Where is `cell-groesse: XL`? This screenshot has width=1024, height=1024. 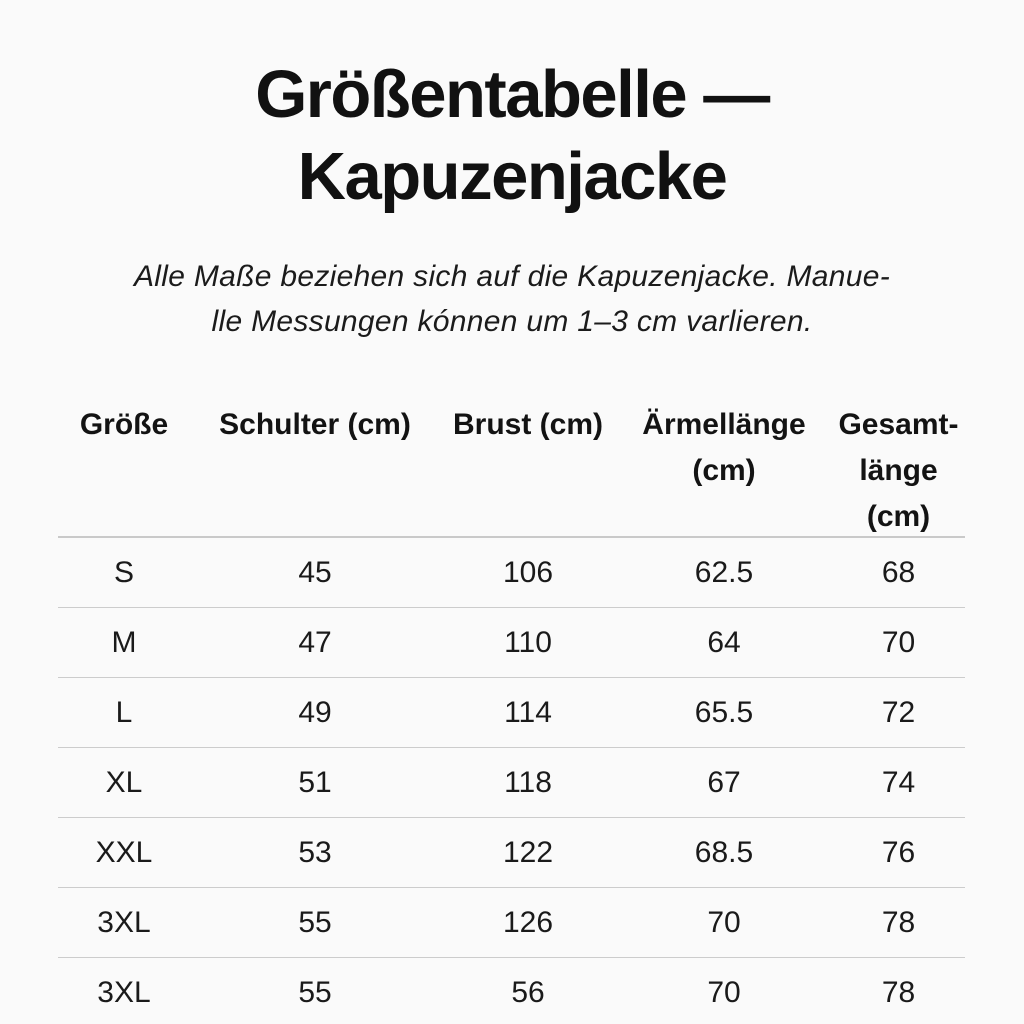 cell-groesse: XL is located at coordinates (124, 782).